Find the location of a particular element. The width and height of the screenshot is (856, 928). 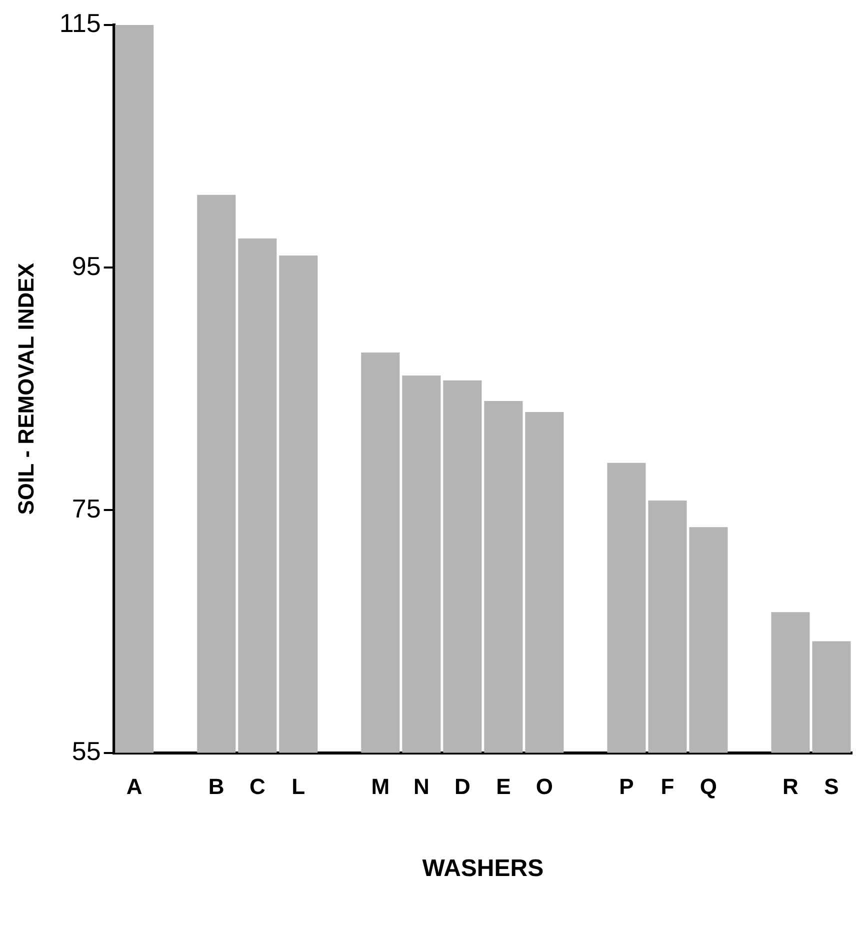

y-tick-label: 115 is located at coordinates (80, 23).